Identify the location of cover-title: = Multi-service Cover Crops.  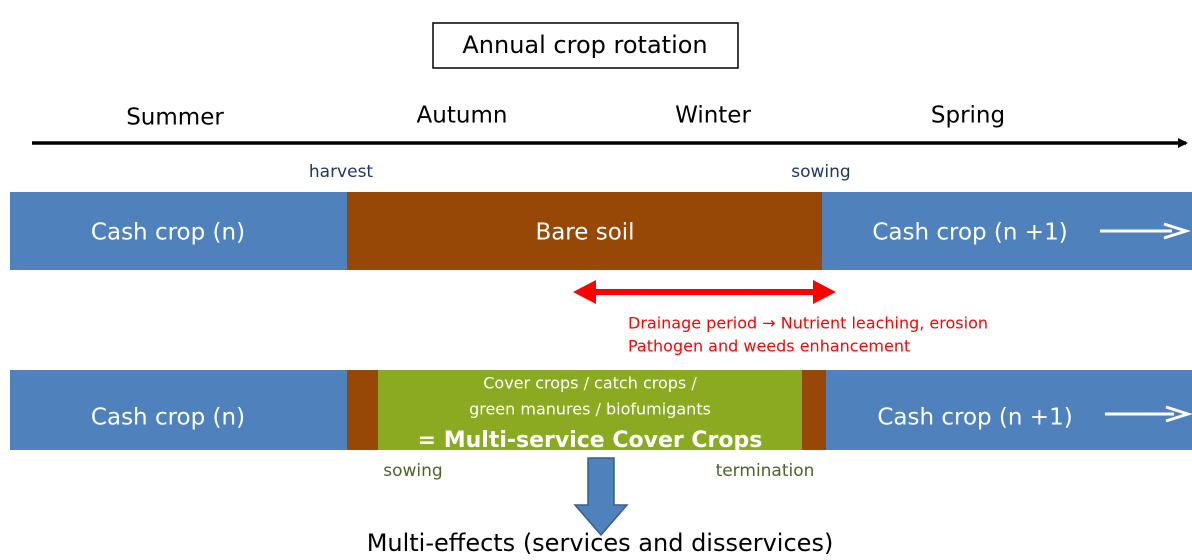
(590, 440).